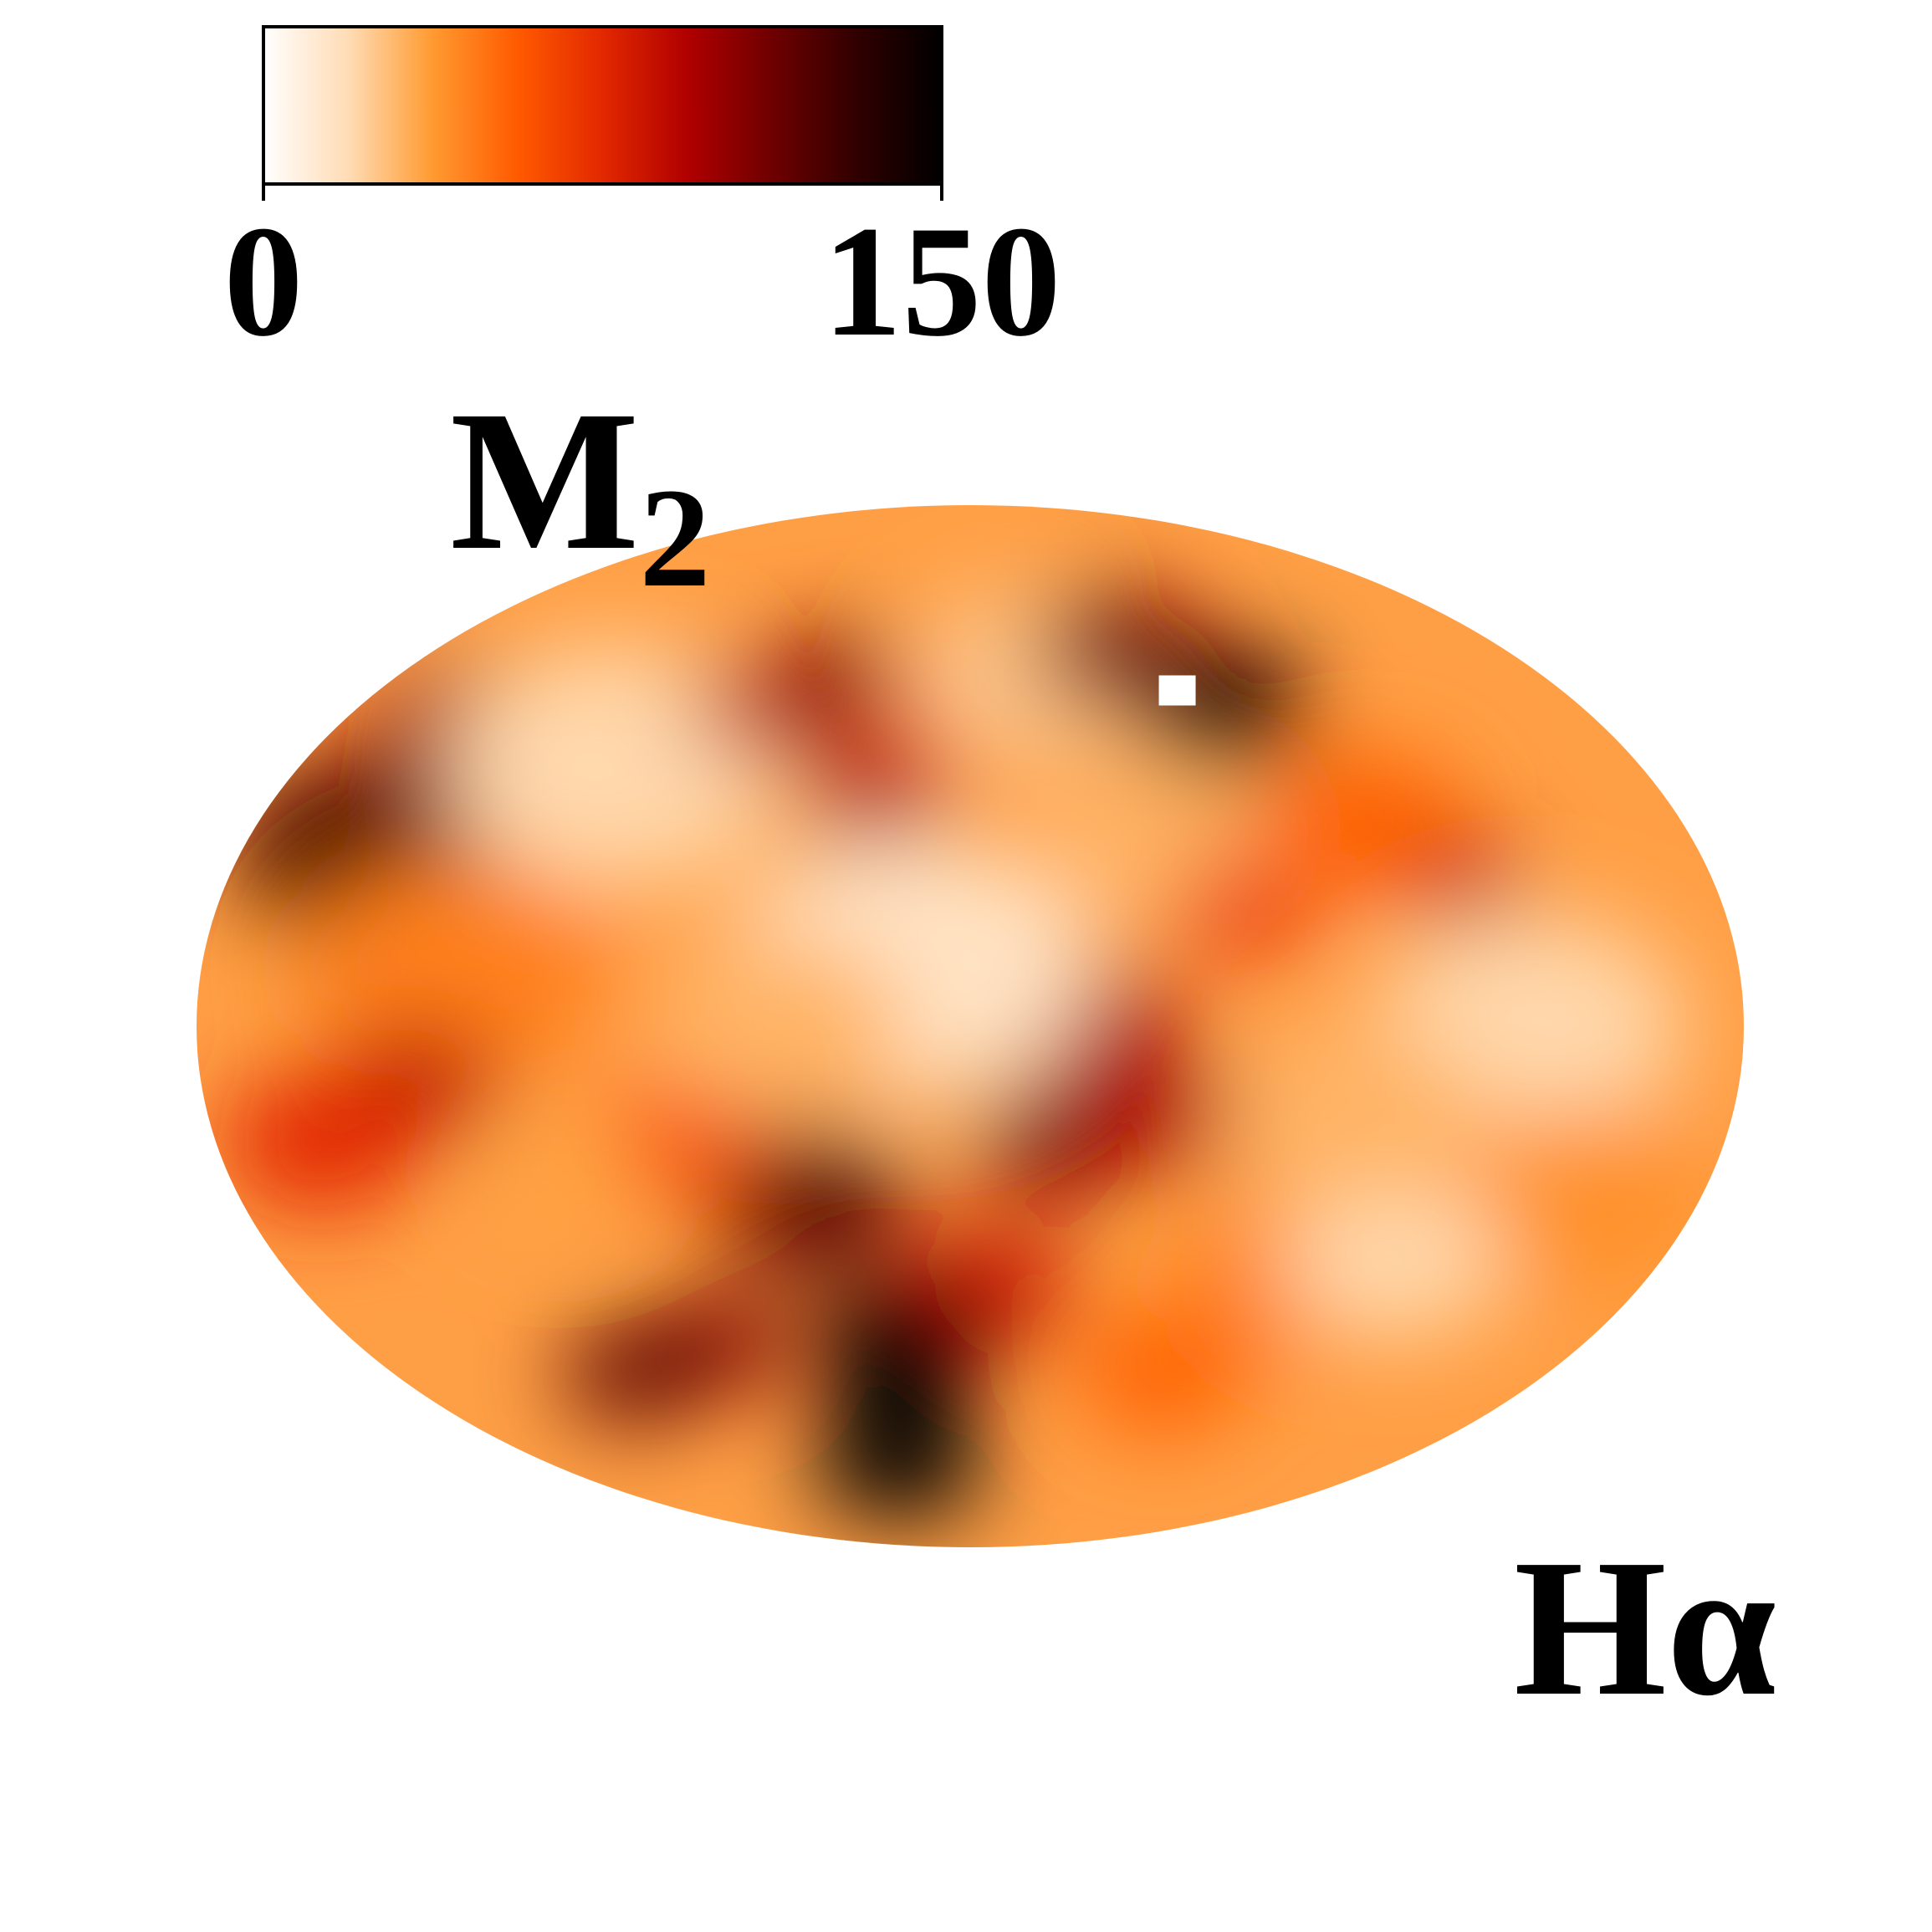 The width and height of the screenshot is (1932, 1932). What do you see at coordinates (675, 537) in the screenshot?
I see `panel-label-subscript: 2` at bounding box center [675, 537].